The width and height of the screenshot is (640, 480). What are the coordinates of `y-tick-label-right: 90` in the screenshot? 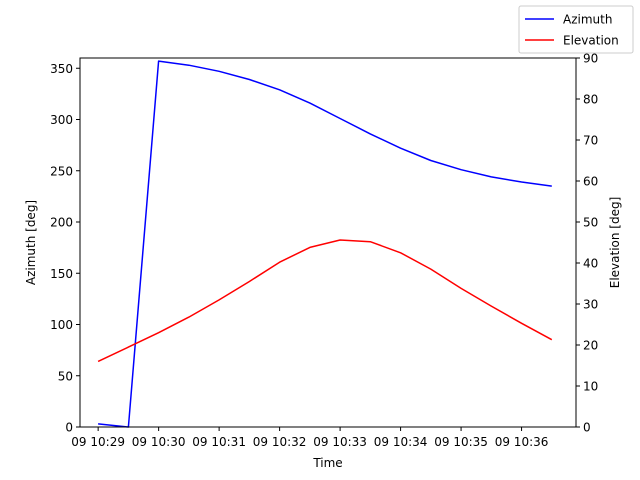 It's located at (590, 59).